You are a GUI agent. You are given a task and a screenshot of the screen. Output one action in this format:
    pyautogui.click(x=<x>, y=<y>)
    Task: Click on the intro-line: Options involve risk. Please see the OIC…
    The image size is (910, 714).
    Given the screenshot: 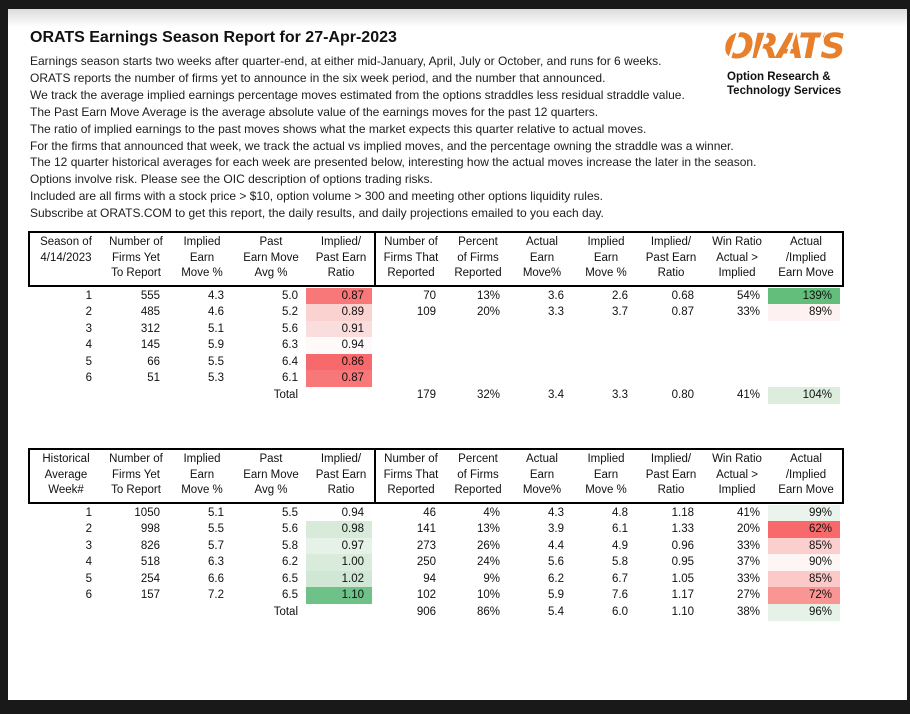 What is the action you would take?
    pyautogui.click(x=231, y=179)
    